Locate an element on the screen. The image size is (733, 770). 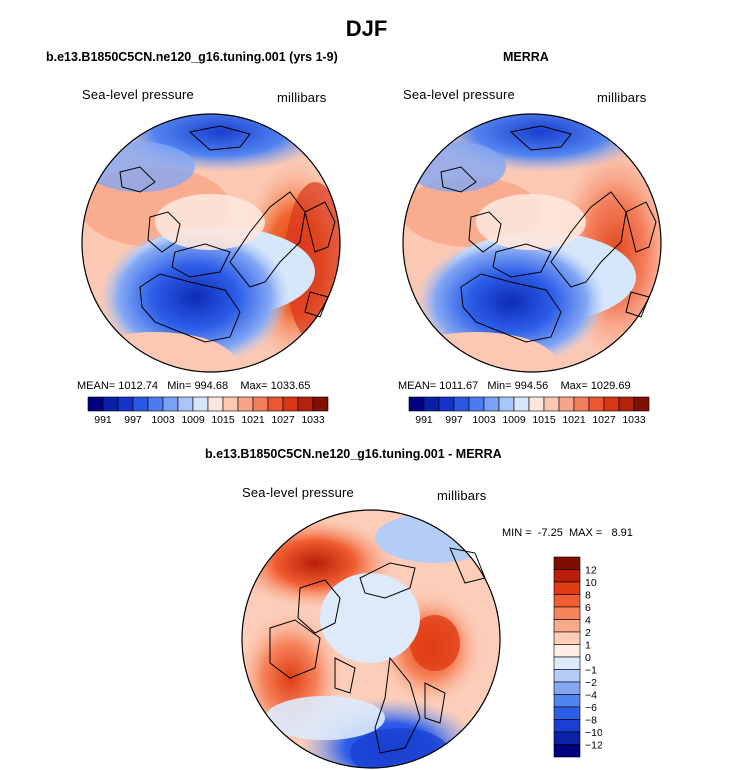
diff-colorbar-label: −8 is located at coordinates (591, 721).